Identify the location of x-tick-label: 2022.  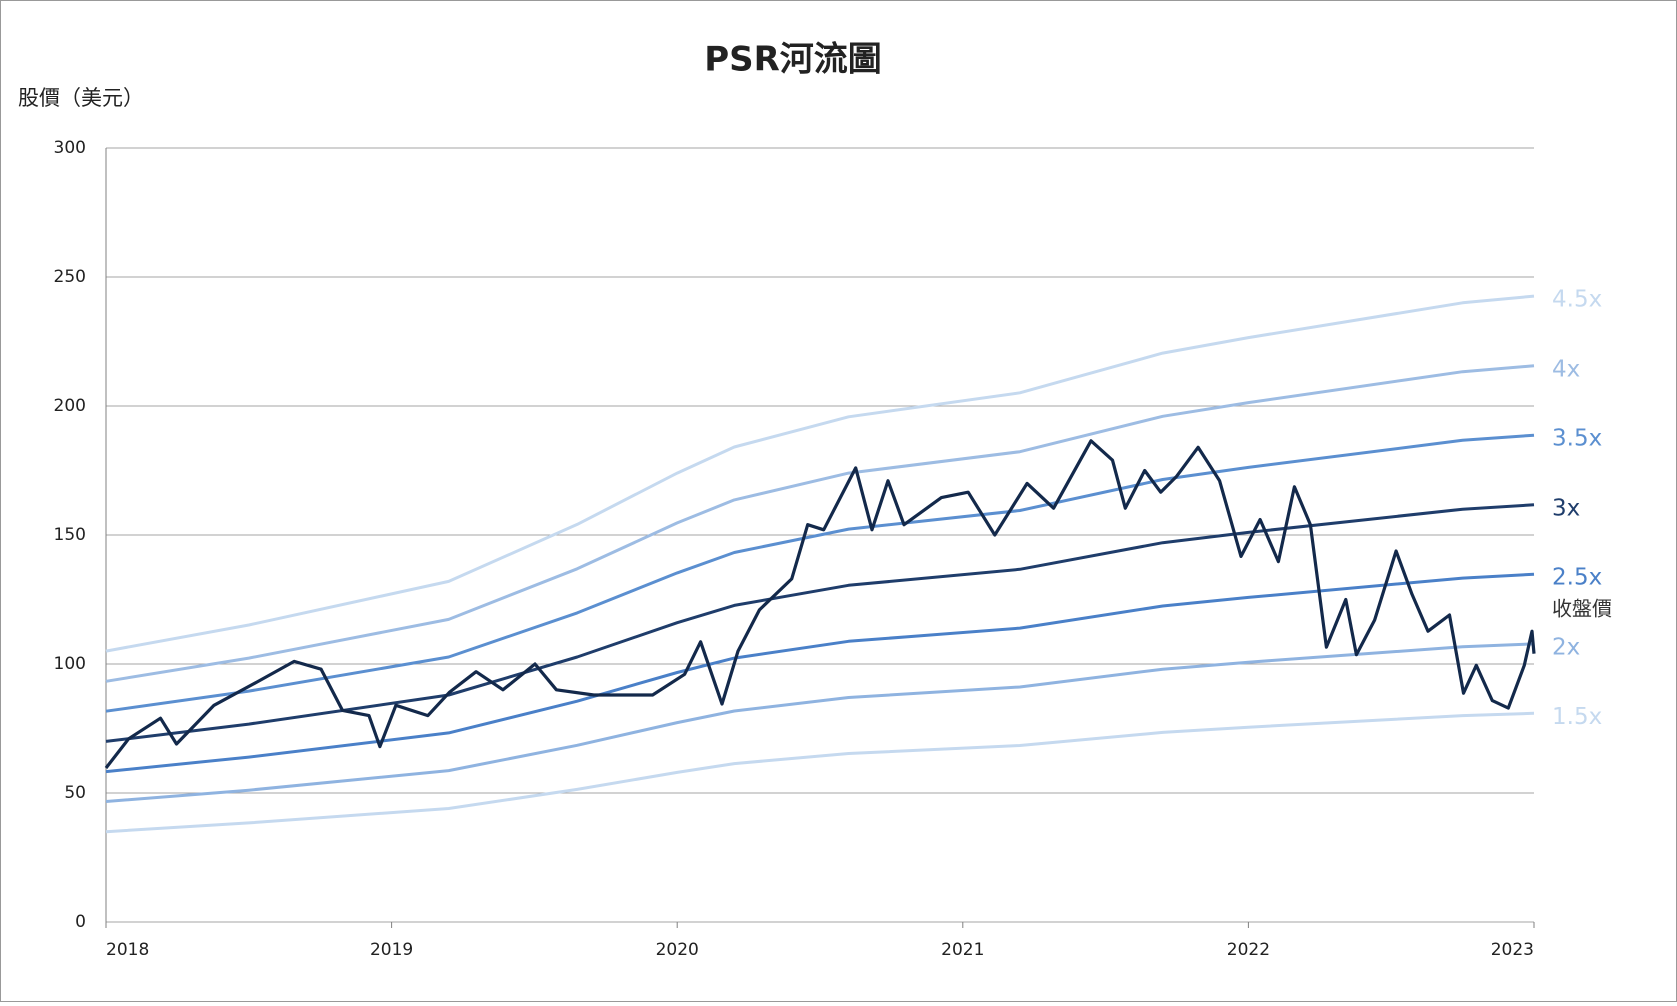
(1248, 950).